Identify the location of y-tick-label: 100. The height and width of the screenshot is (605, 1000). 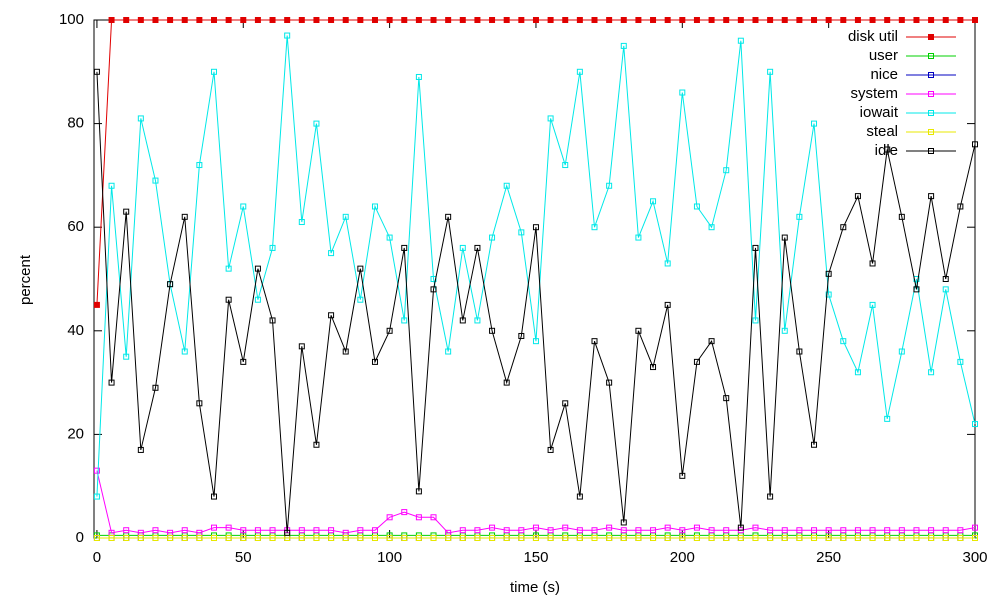
(71, 19).